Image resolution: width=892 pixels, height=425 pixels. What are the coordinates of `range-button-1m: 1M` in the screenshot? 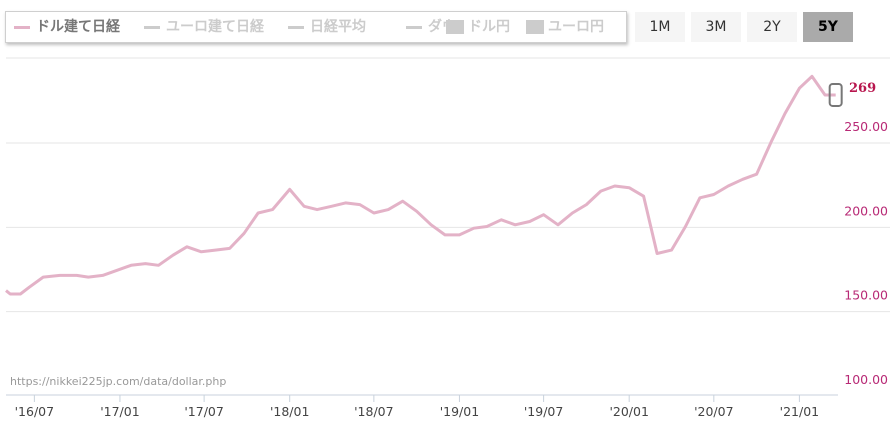 It's located at (660, 27).